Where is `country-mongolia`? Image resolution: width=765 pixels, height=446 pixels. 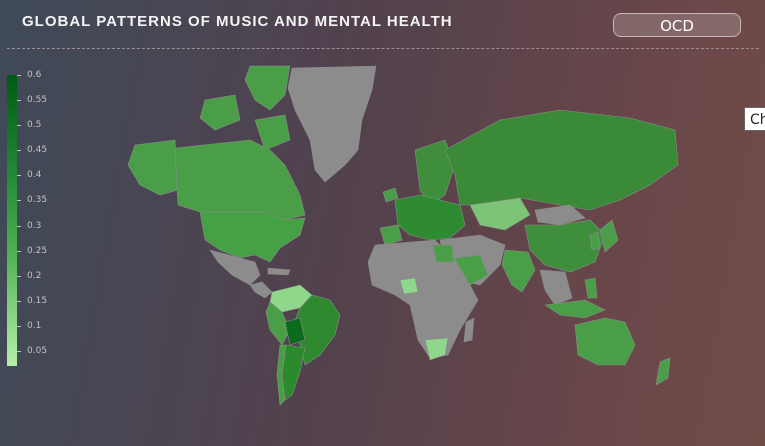 country-mongolia is located at coordinates (560, 215).